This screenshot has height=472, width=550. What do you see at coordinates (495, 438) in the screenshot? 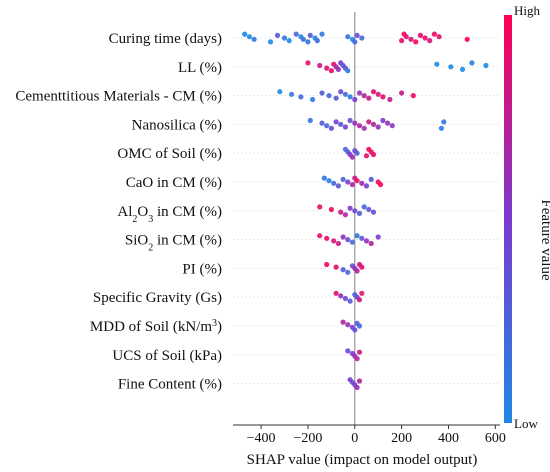
I see `x-tick-label: 600` at bounding box center [495, 438].